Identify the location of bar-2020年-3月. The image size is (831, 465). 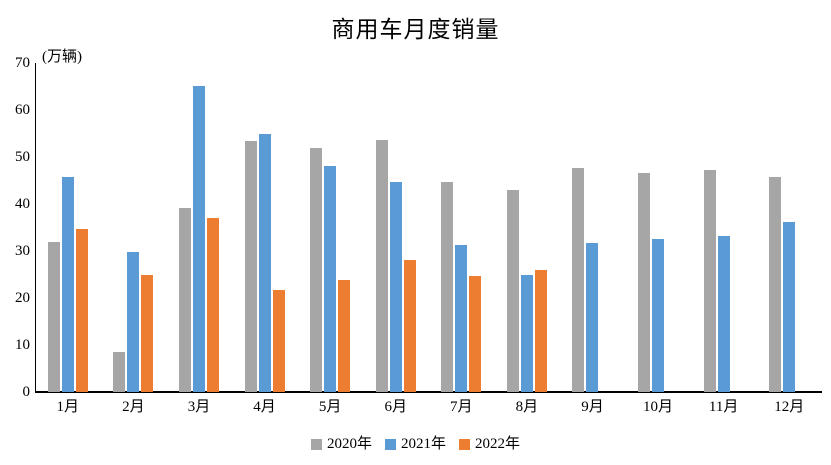
(184, 300).